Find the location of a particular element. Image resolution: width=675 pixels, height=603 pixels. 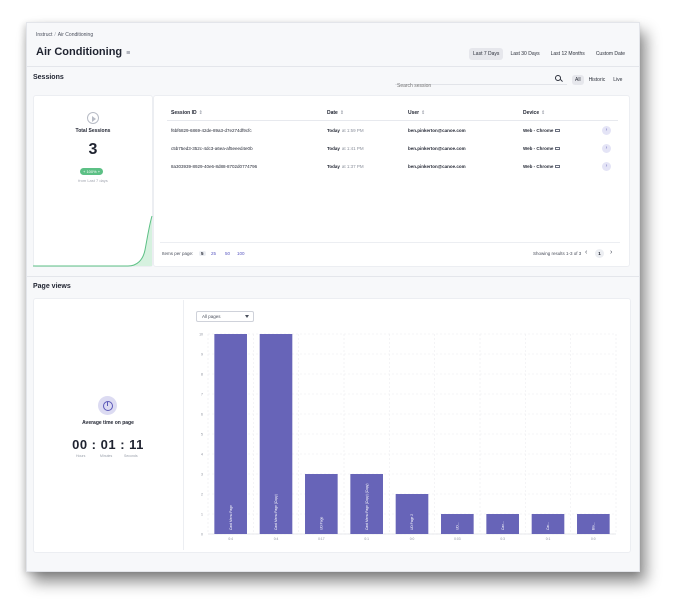

current-page-button: 1 is located at coordinates (599, 253).